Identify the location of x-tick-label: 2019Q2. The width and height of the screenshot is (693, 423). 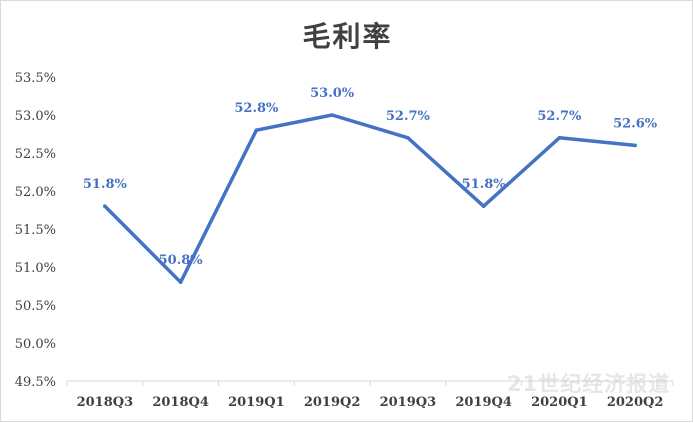
(332, 402).